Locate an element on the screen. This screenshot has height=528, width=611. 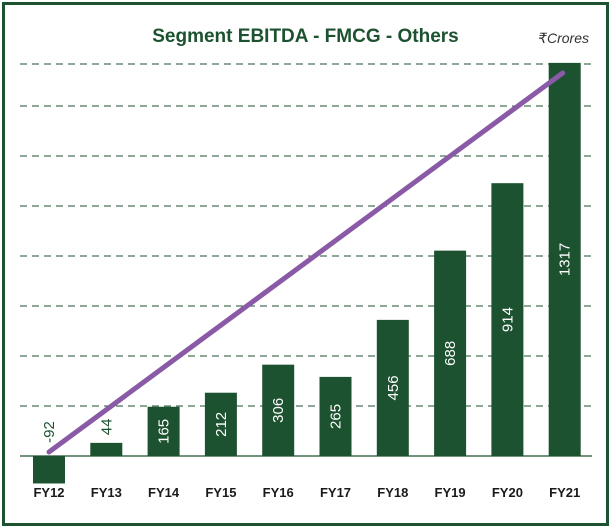
bar-fy19 is located at coordinates (450, 353).